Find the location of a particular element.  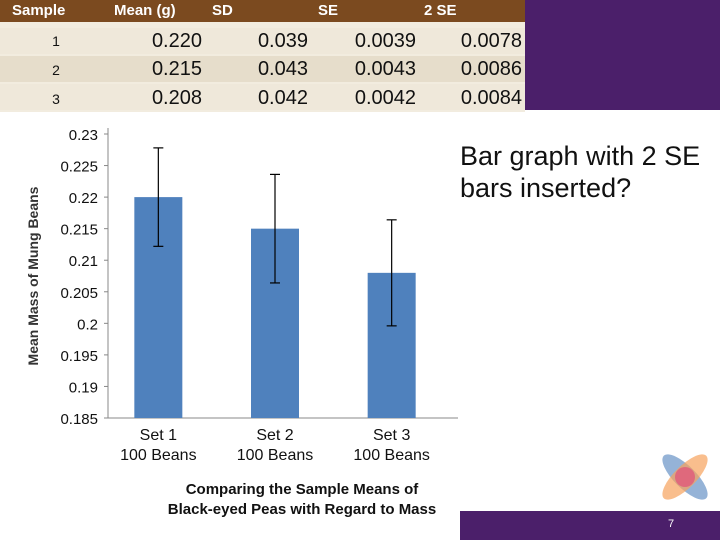

y-tick-label: 0.2 is located at coordinates (87, 324).